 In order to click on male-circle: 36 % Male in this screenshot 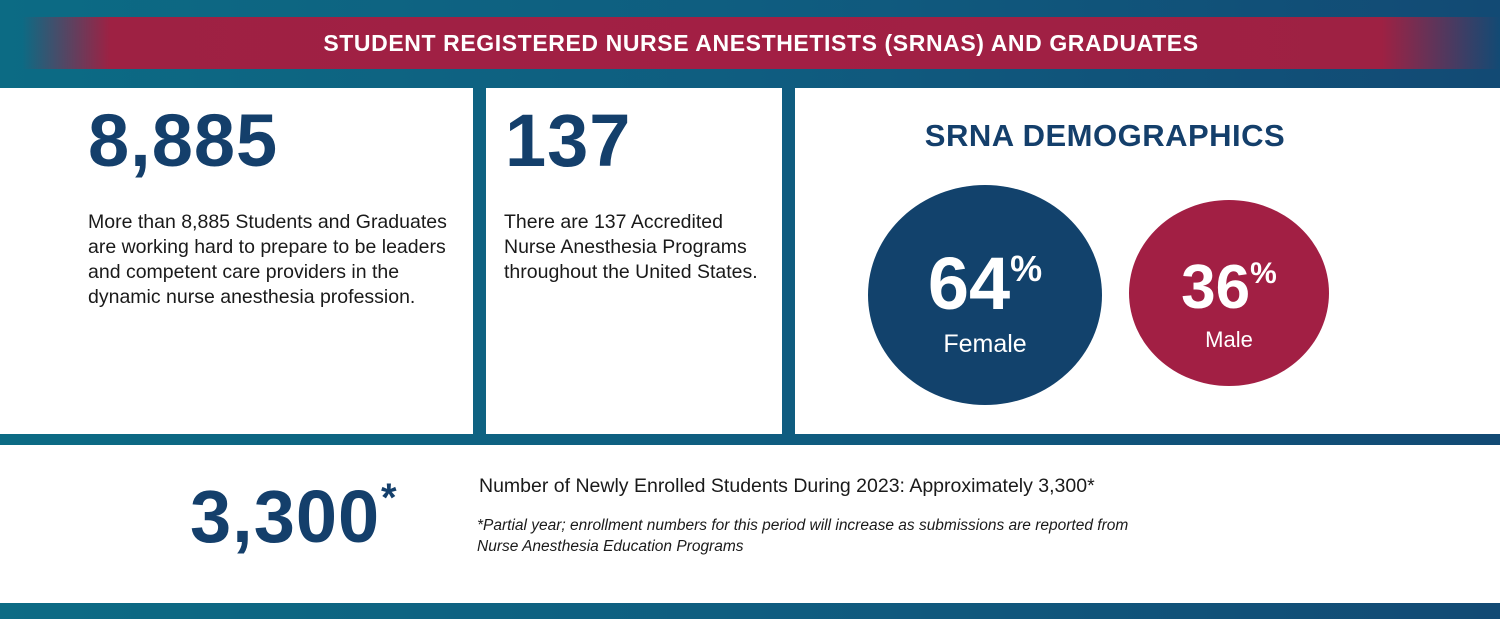, I will do `click(1229, 293)`.